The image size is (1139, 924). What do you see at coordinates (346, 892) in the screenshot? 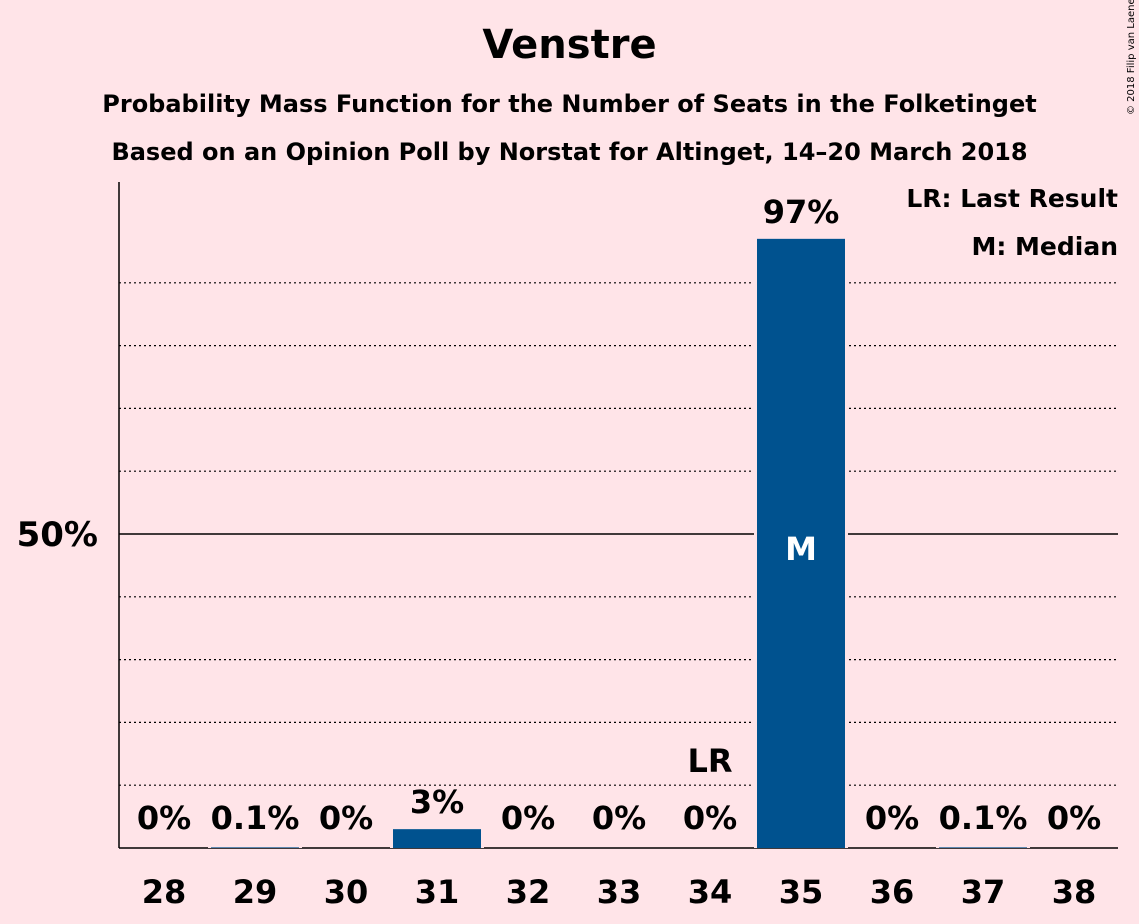
I see `x-tick-label: 30` at bounding box center [346, 892].